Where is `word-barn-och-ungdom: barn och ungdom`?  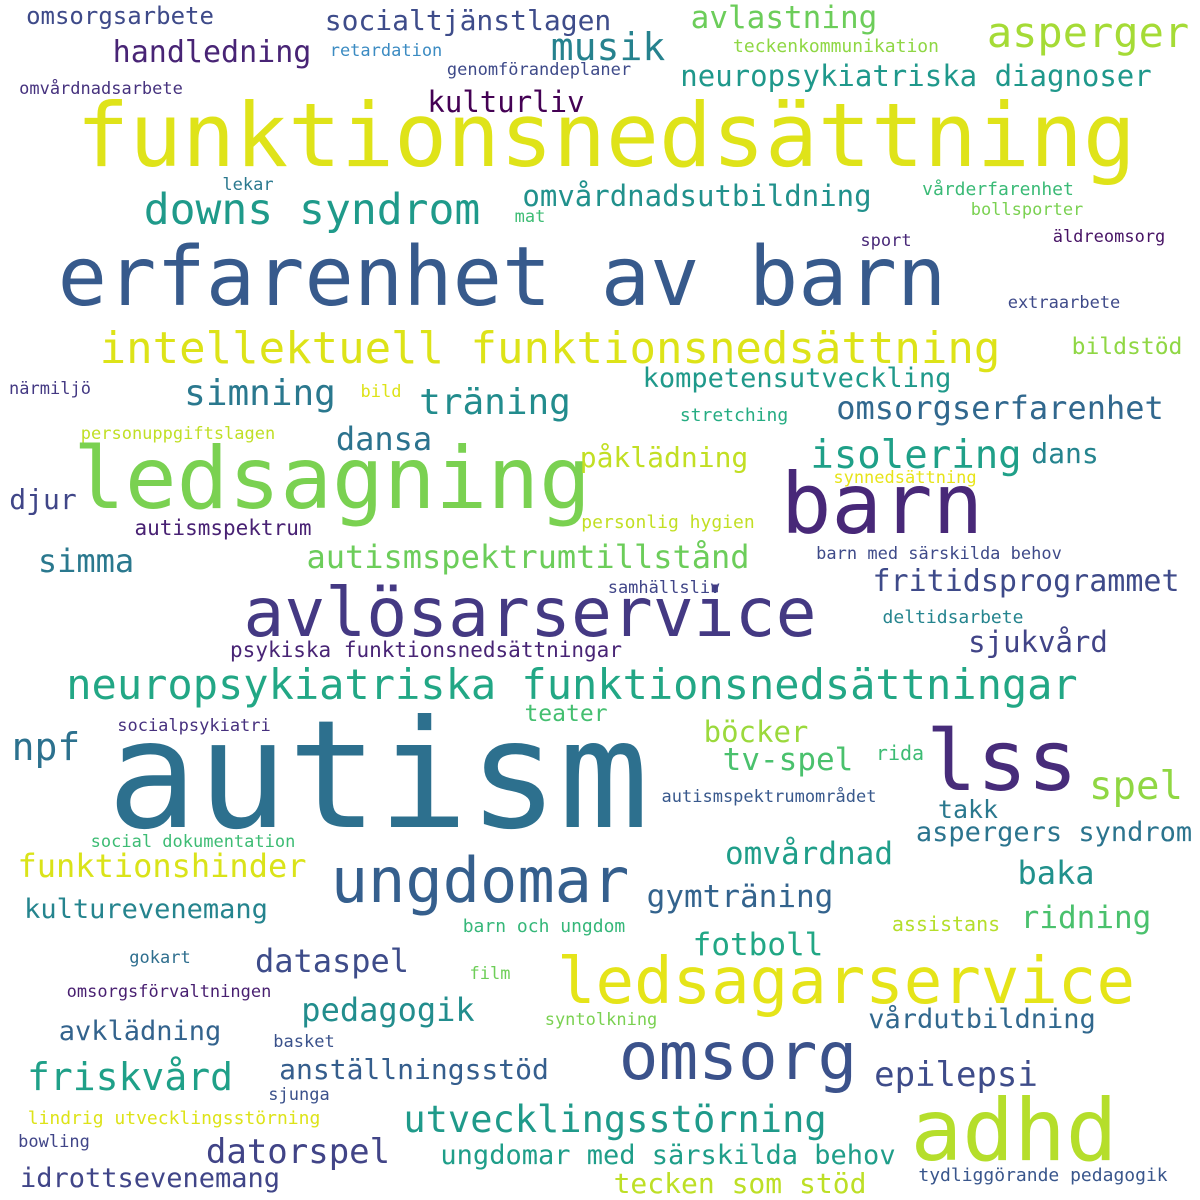
word-barn-och-ungdom: barn och ungdom is located at coordinates (544, 926).